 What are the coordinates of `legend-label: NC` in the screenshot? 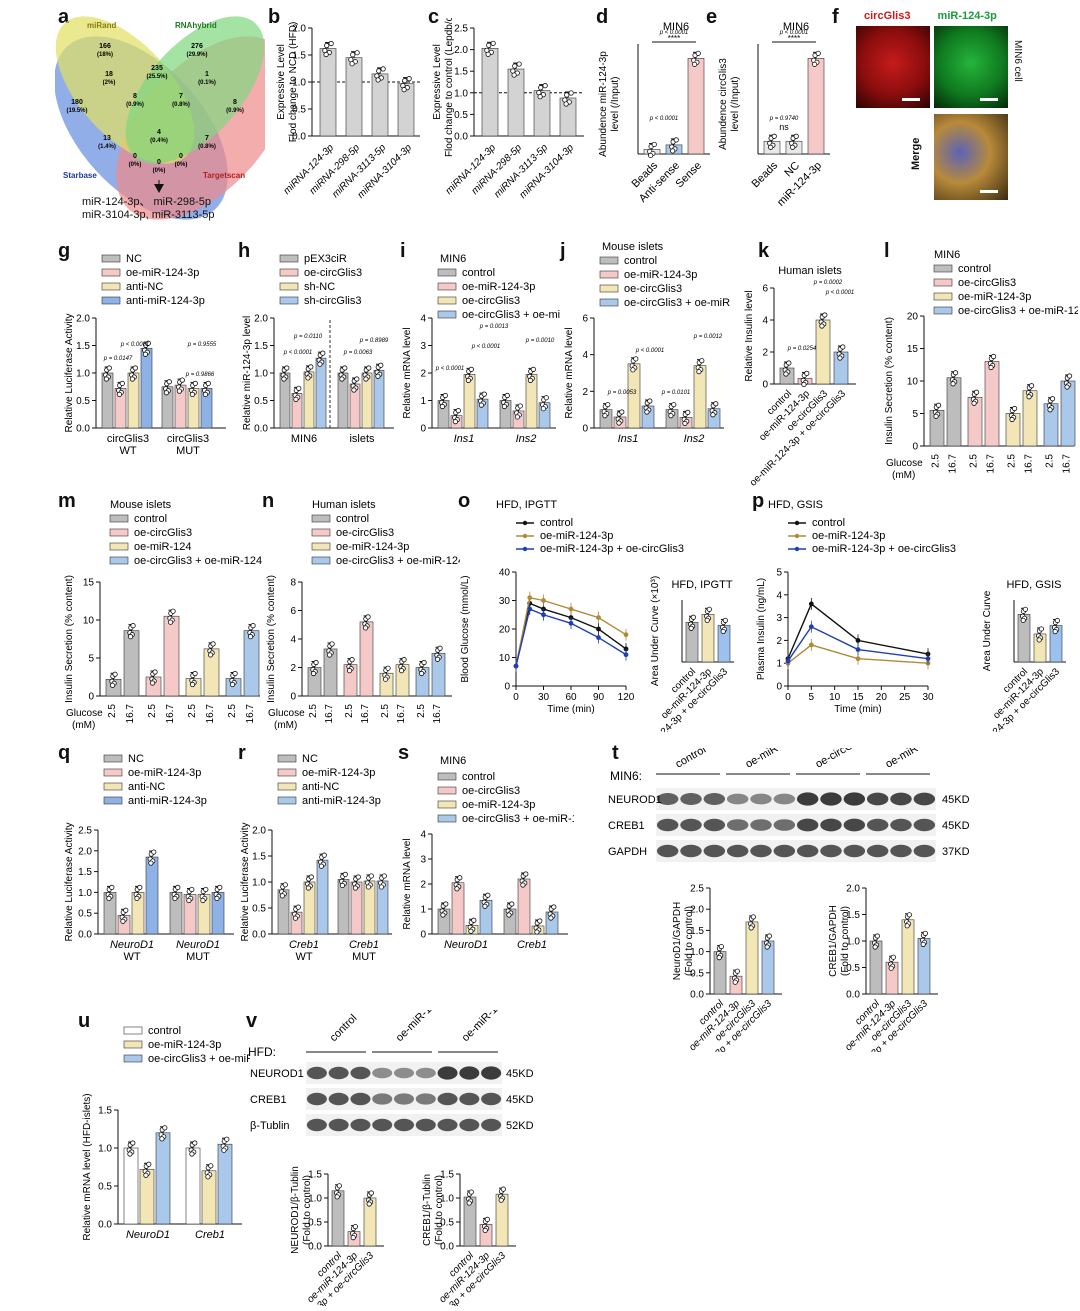 It's located at (310, 759).